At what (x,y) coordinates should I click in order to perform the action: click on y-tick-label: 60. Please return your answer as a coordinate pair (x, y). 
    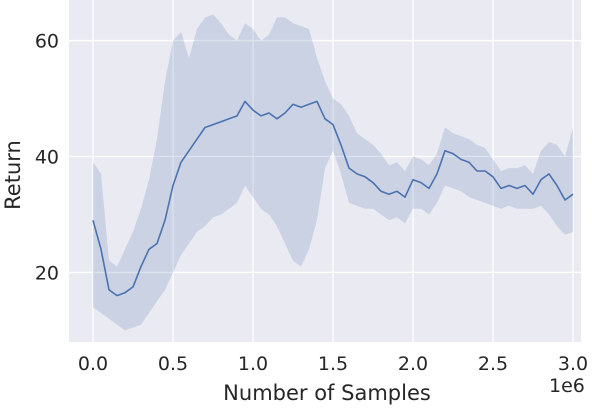
    Looking at the image, I should click on (47, 42).